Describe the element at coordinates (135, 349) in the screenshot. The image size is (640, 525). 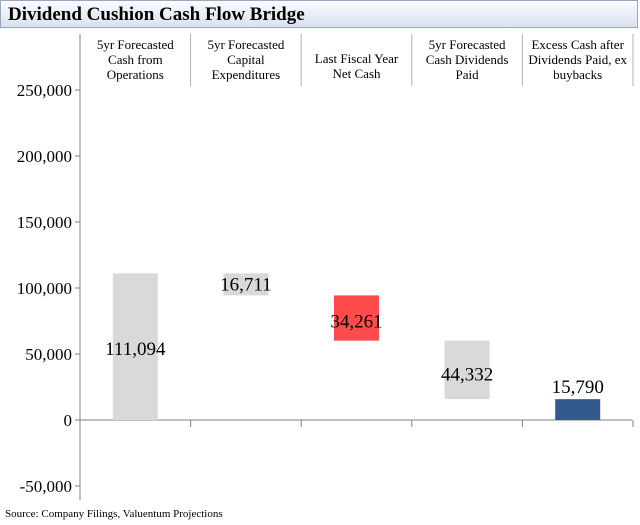
I see `bar-value-label: 111,094` at that location.